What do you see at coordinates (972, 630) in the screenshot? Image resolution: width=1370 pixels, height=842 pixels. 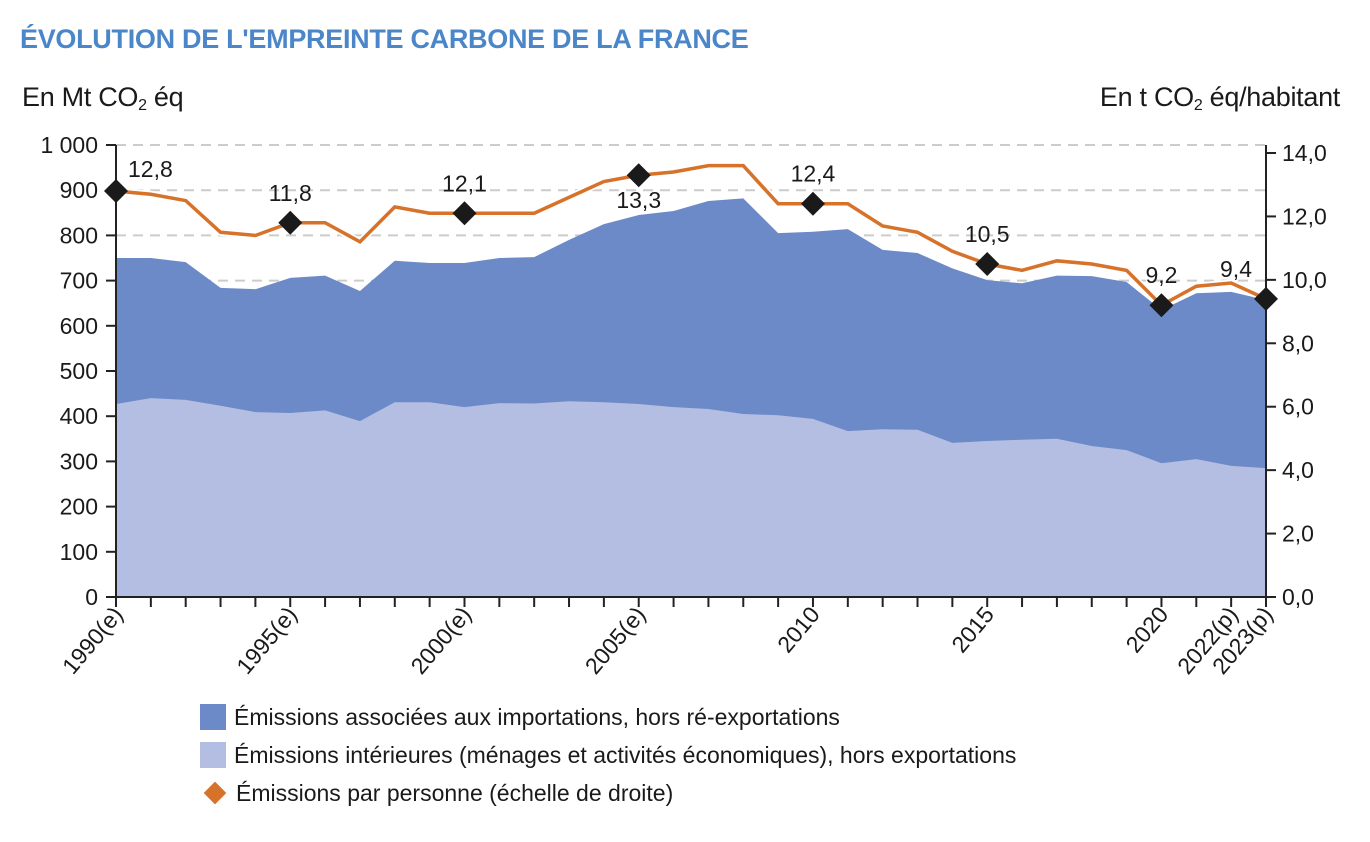 I see `x-tick-label: 2015` at bounding box center [972, 630].